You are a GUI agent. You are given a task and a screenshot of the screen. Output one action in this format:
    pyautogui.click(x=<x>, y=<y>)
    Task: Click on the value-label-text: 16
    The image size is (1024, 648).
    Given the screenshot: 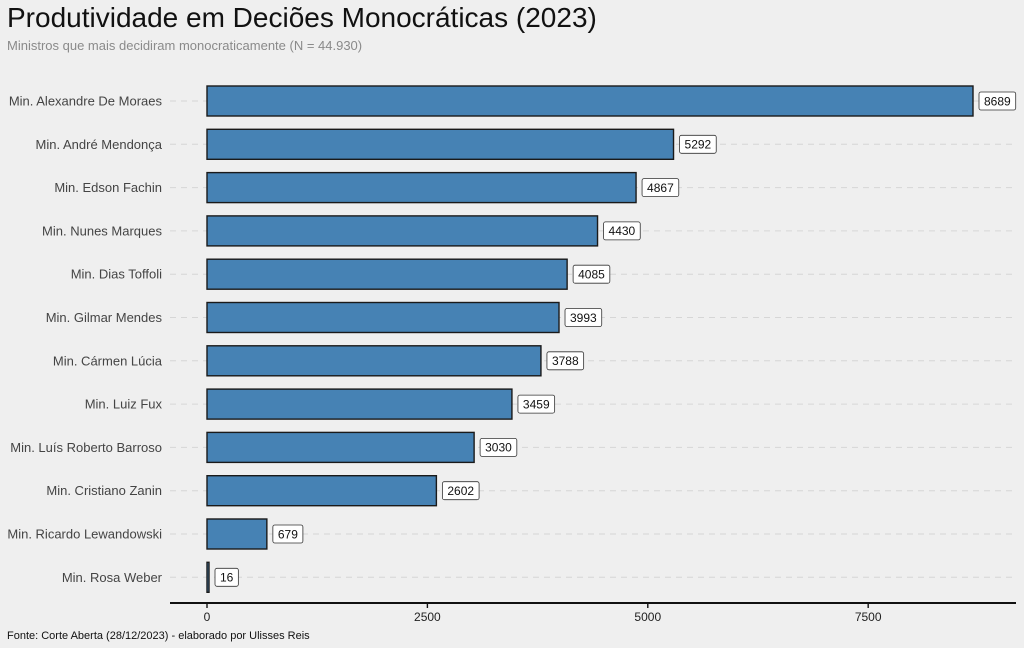 What is the action you would take?
    pyautogui.click(x=227, y=578)
    